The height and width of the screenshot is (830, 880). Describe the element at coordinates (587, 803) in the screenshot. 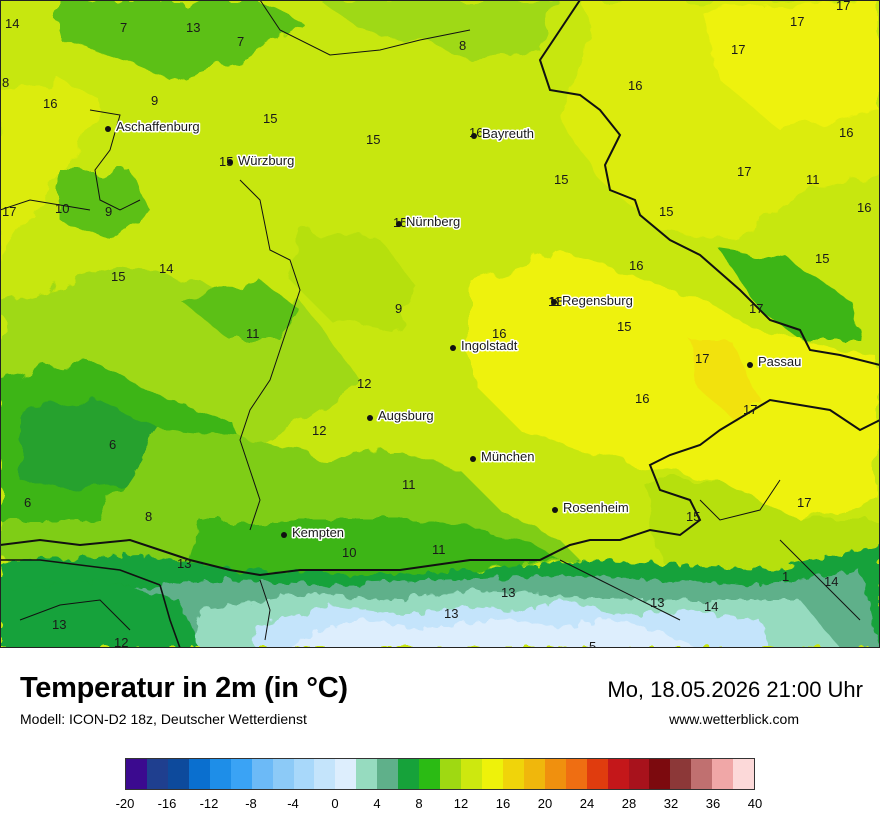

I see `legend-tick-label: 24` at that location.